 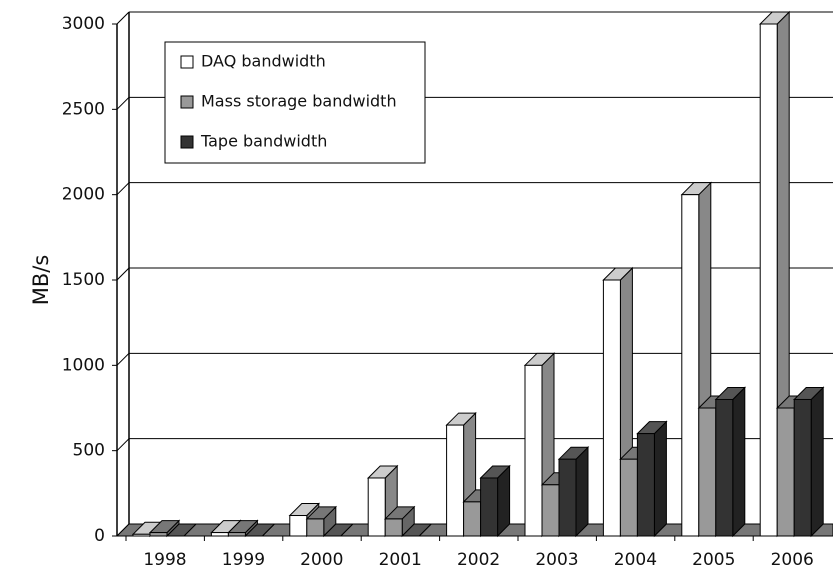 What do you see at coordinates (83, 280) in the screenshot?
I see `y-tick-label: 1500` at bounding box center [83, 280].